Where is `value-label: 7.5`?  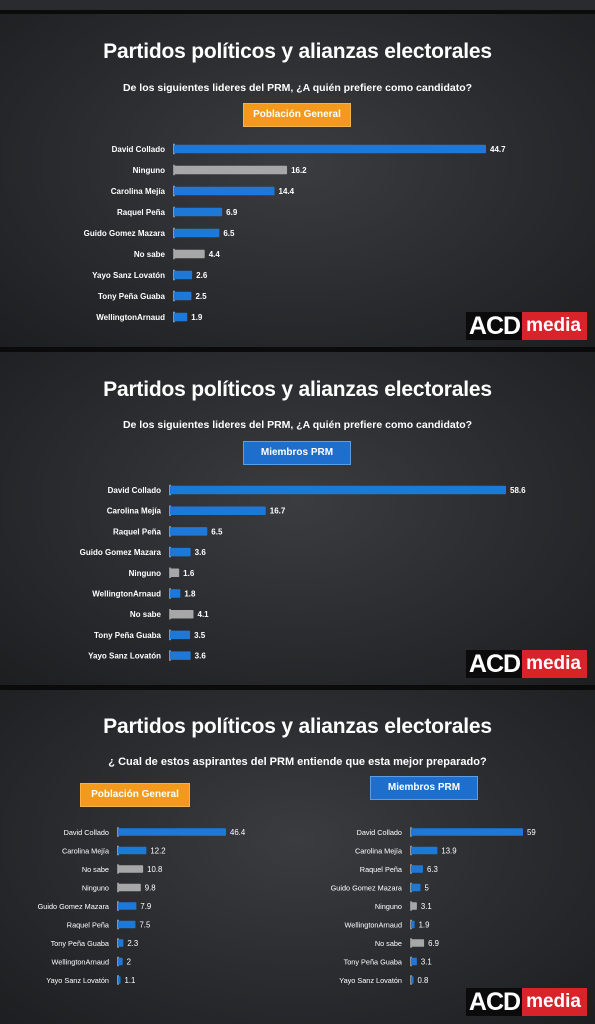
value-label: 7.5 is located at coordinates (145, 925).